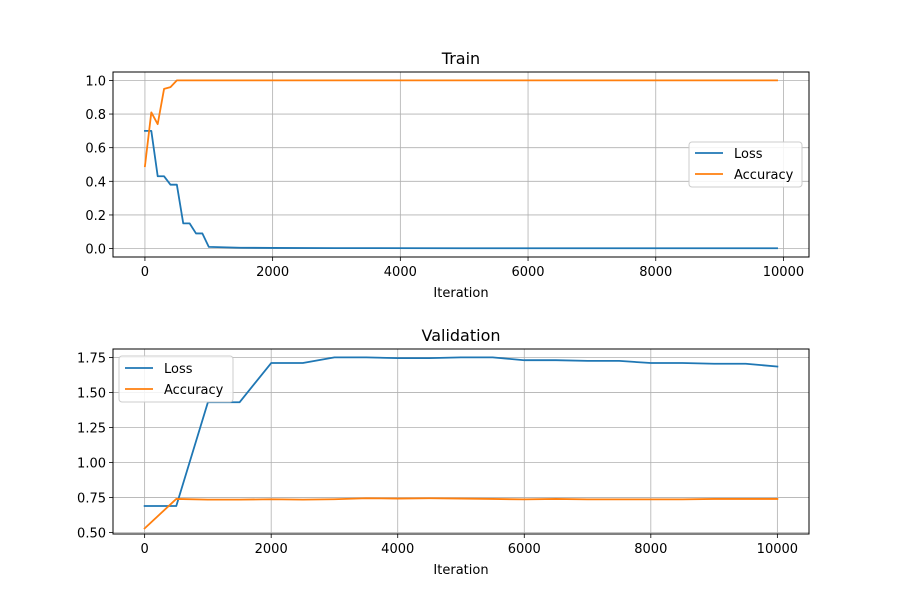  Describe the element at coordinates (460, 335) in the screenshot. I see `validation-plot-title: Validation` at that location.